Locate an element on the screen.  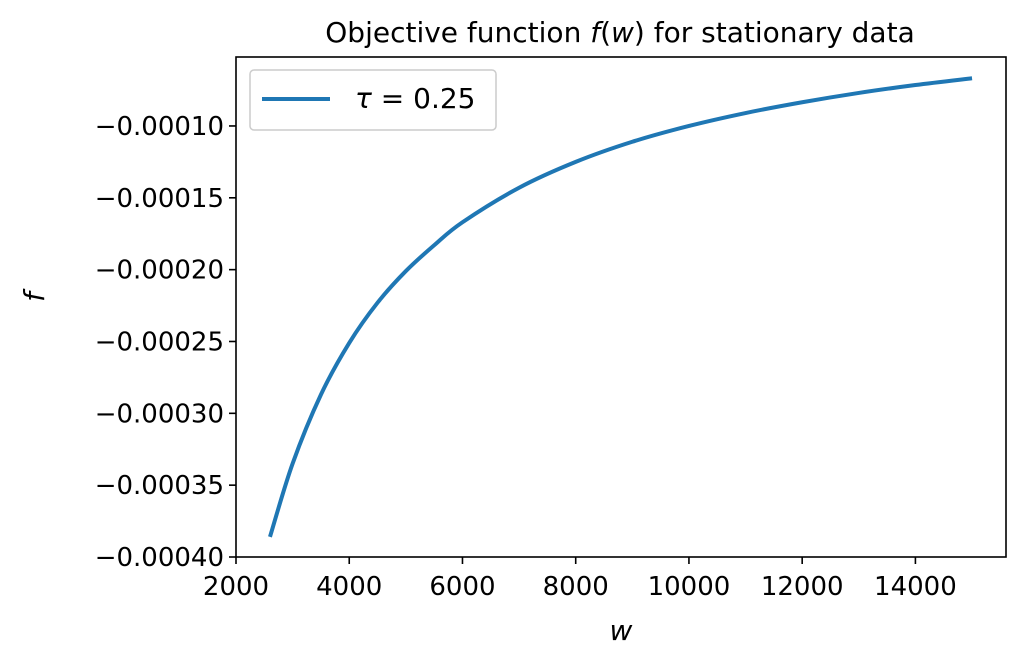
y-tick-label: −0.00040 is located at coordinates (159, 558).